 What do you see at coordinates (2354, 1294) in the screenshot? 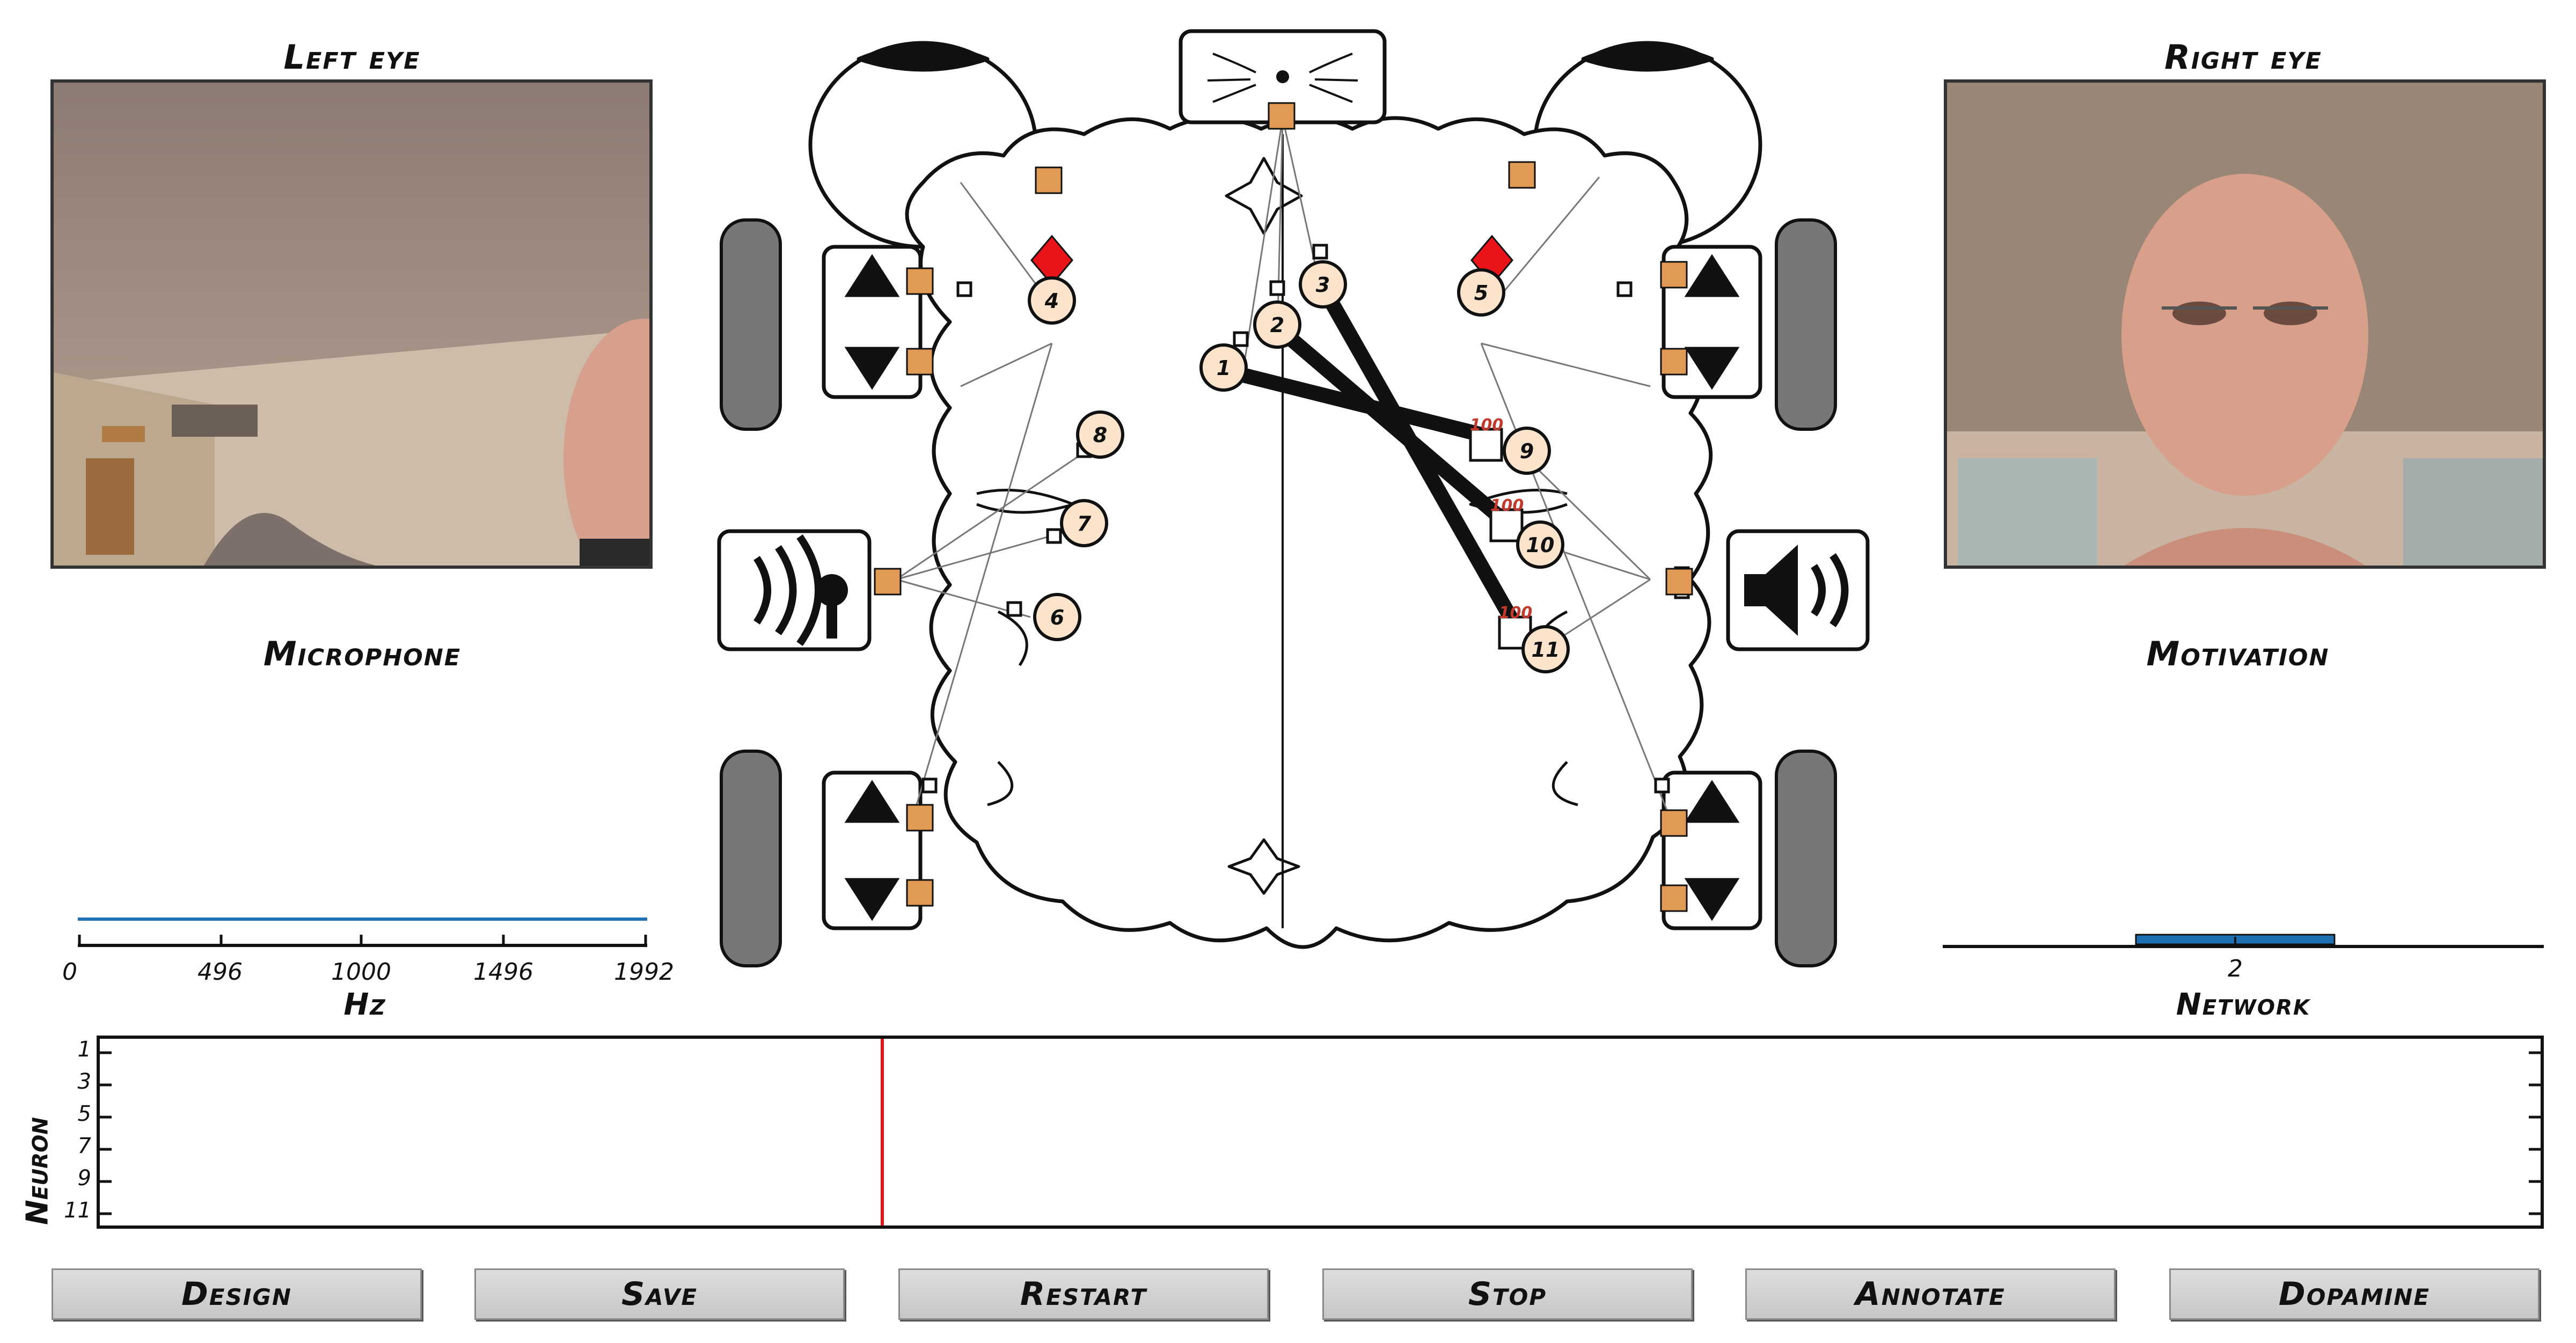
I see `dopamine-button: Dopamine` at bounding box center [2354, 1294].